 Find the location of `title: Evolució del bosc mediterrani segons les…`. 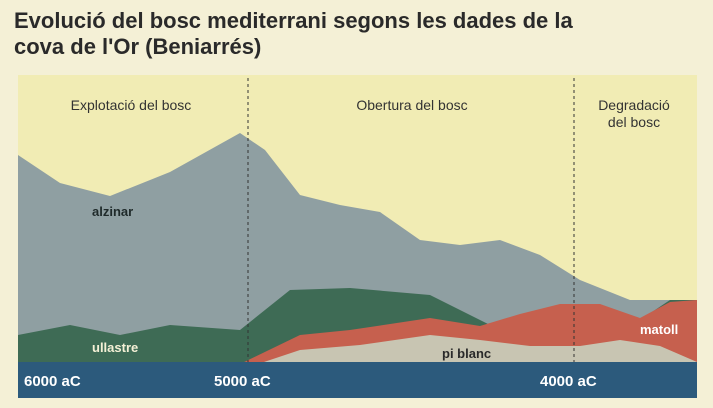

title: Evolució del bosc mediterrani segons les… is located at coordinates (293, 34).